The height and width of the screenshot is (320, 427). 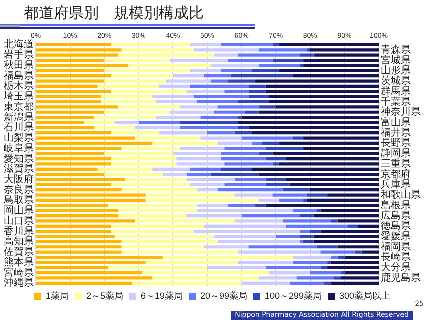 What do you see at coordinates (19, 117) in the screenshot?
I see `y-tick-label: 新潟県` at bounding box center [19, 117].